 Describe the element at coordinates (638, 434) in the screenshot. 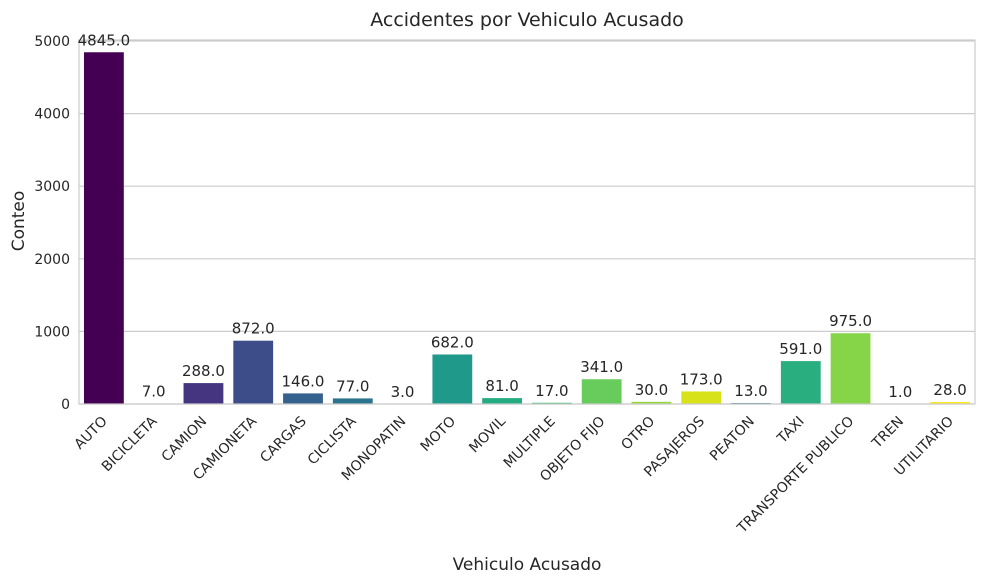

I see `x-tick-label: OTRO` at that location.